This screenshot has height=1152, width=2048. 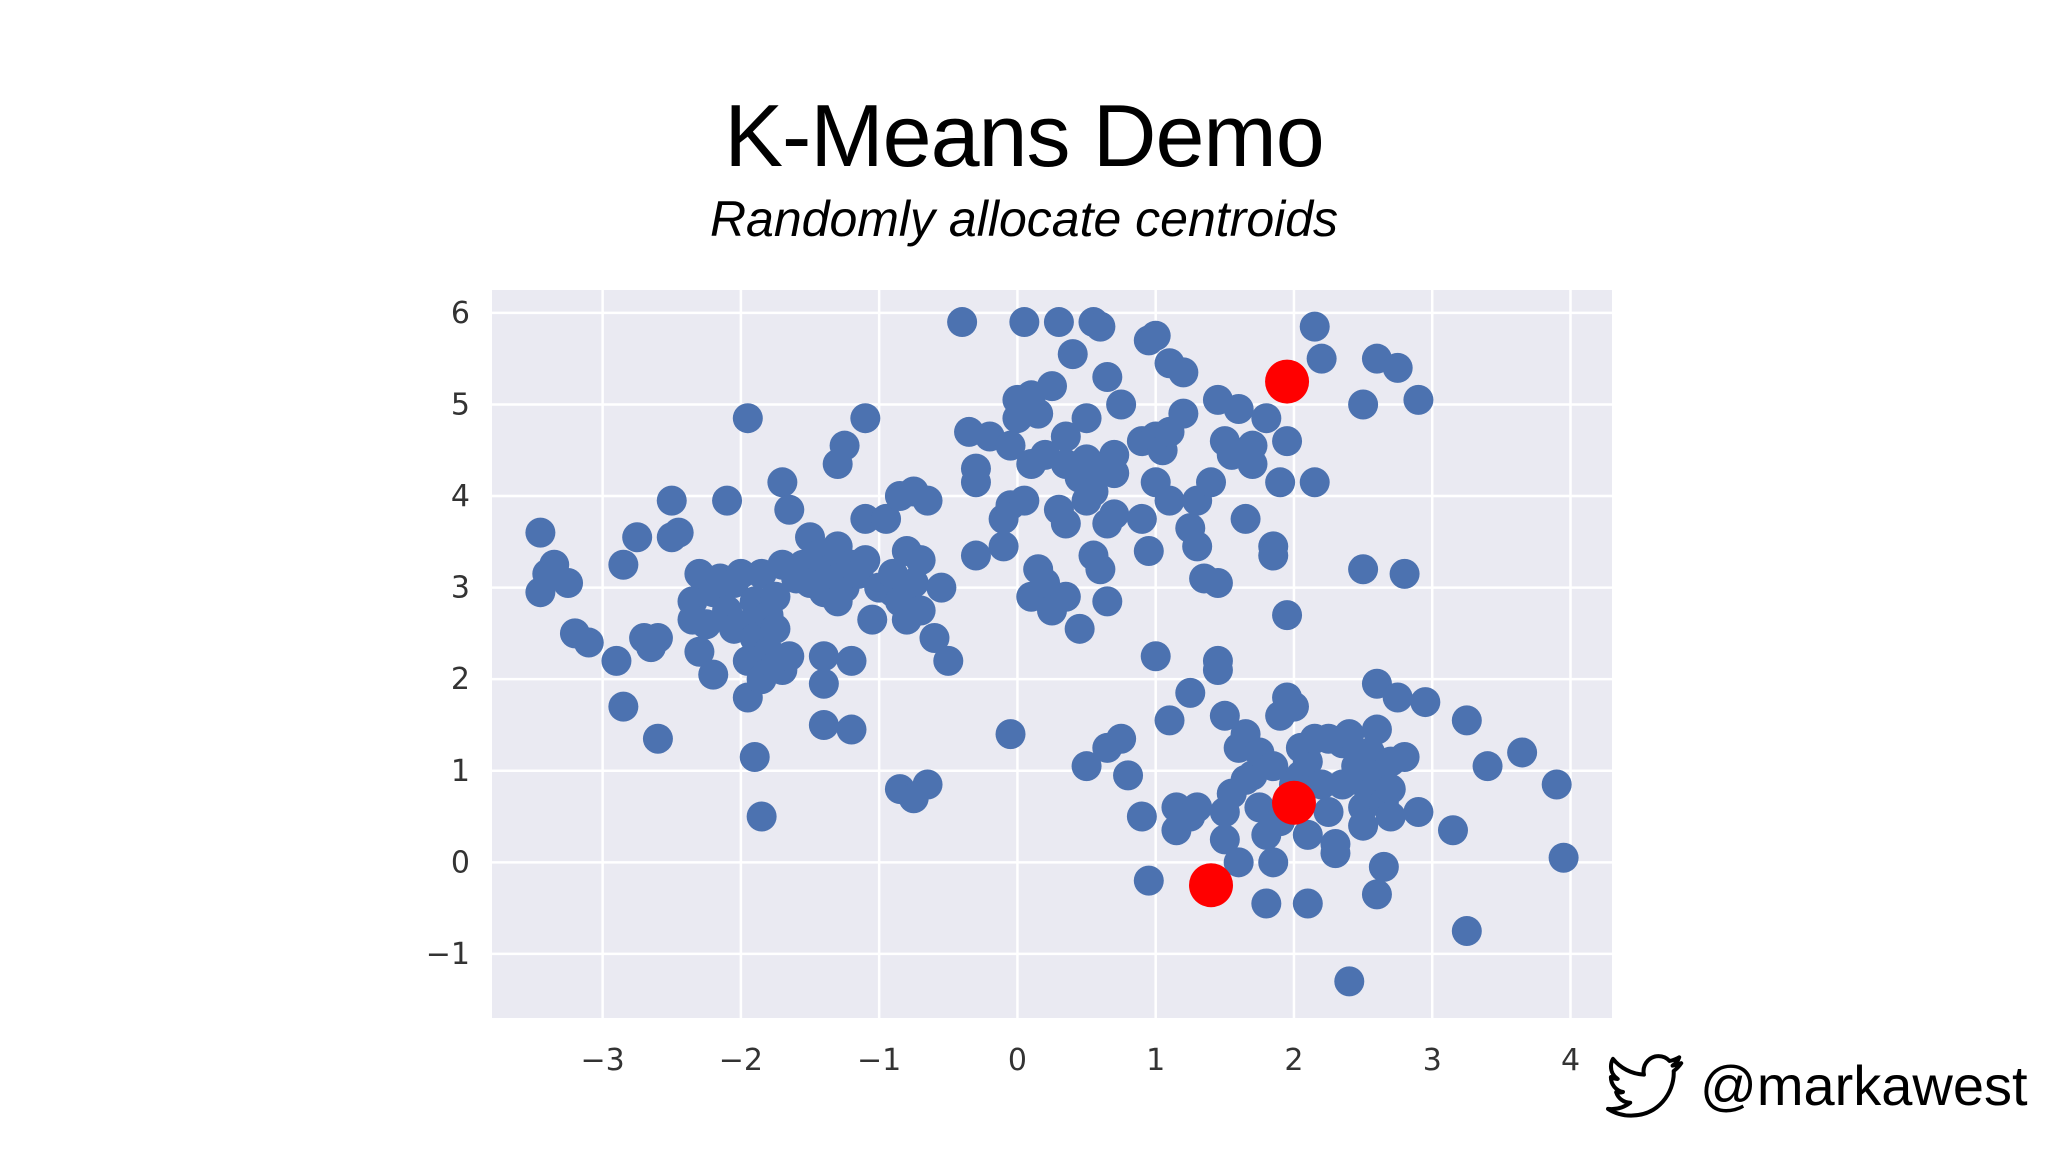 What do you see at coordinates (460, 679) in the screenshot?
I see `y-tick-label: 2` at bounding box center [460, 679].